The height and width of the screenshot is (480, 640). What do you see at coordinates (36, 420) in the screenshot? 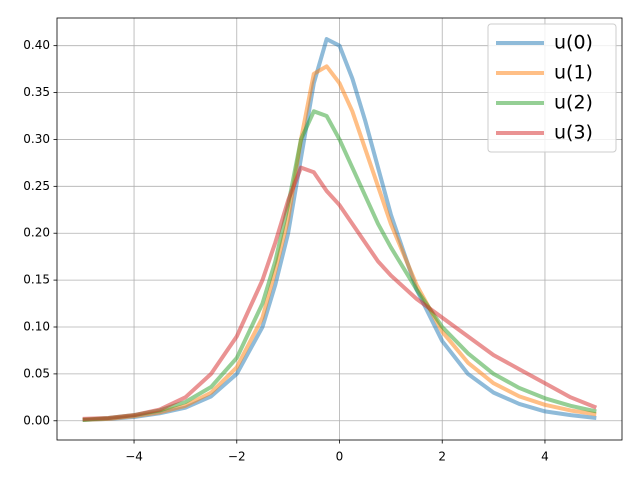
I see `y-tick-label: 0.00` at bounding box center [36, 420].